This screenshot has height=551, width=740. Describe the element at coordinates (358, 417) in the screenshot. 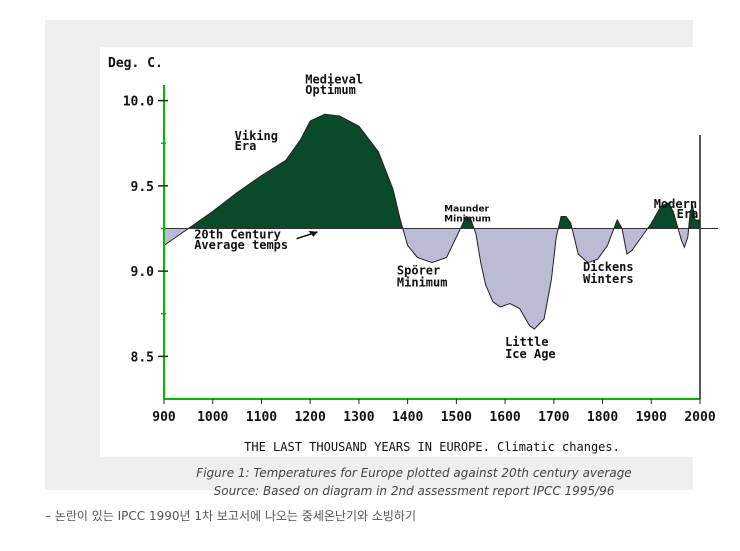

I see `x-tick-label: 1300` at that location.